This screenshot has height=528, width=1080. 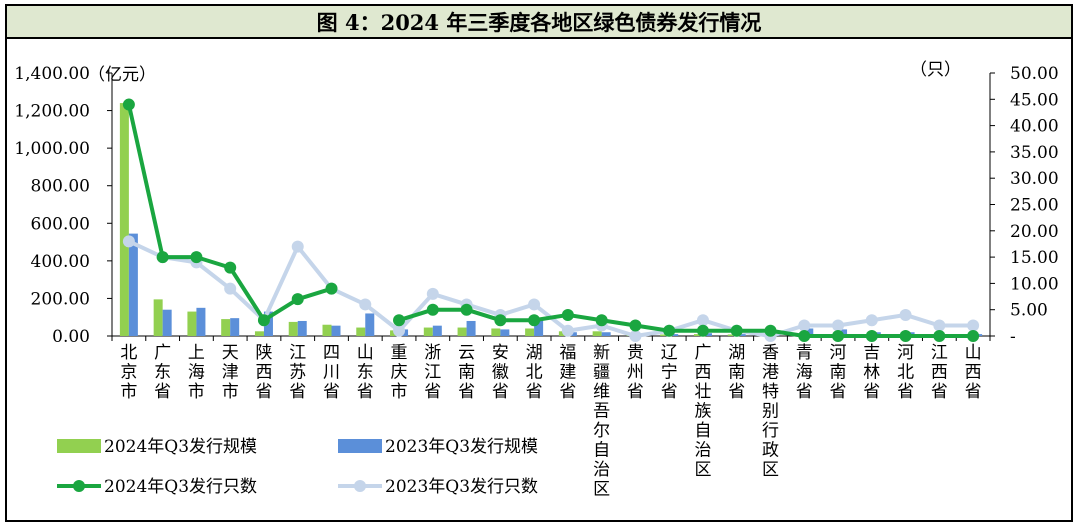 I want to click on x-category-label: 河北省, so click(x=905, y=372).